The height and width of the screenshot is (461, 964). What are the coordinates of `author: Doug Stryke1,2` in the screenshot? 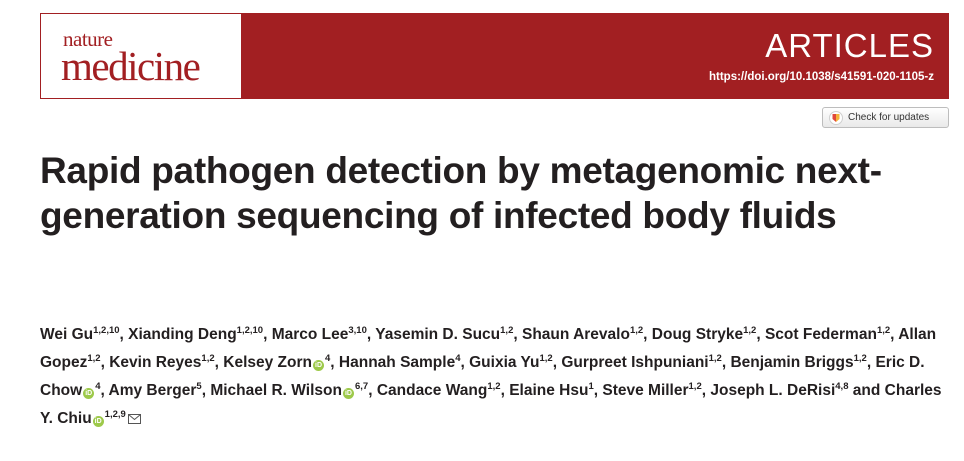 It's located at (704, 334).